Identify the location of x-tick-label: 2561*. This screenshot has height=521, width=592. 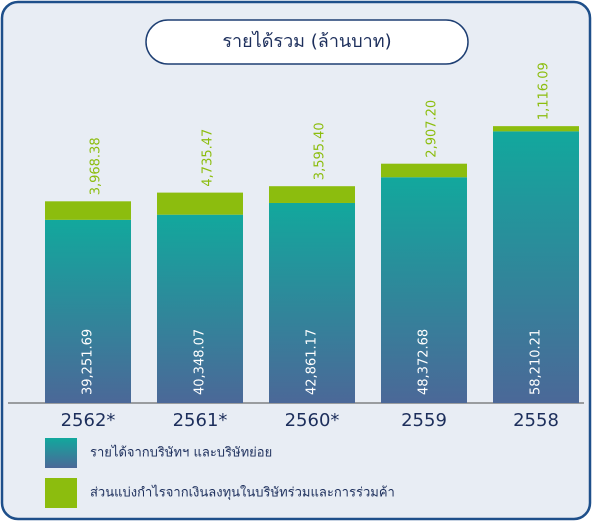
(200, 420).